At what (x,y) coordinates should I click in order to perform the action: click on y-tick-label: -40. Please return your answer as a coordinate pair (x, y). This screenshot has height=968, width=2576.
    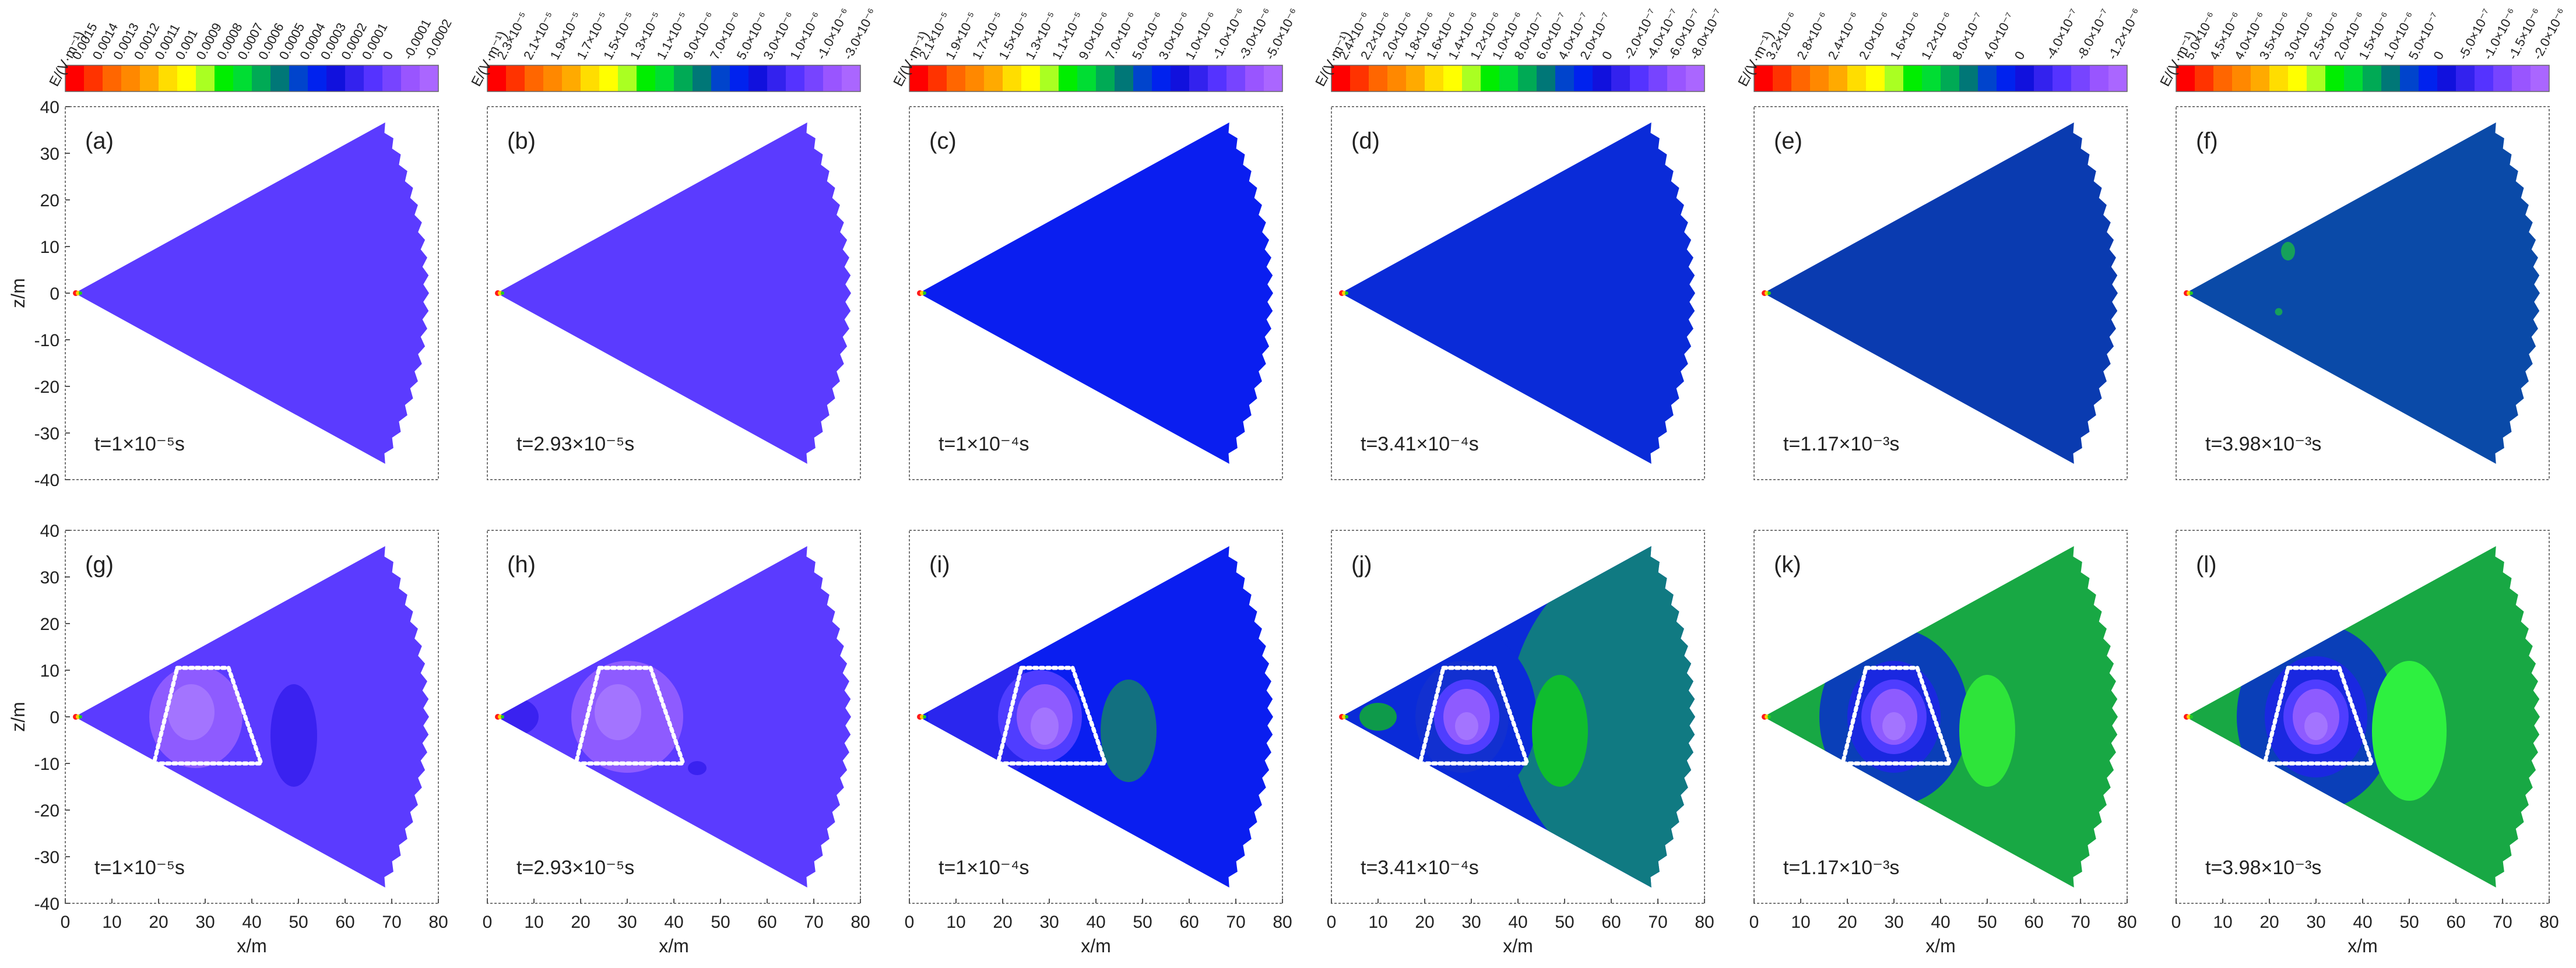
    Looking at the image, I should click on (46, 904).